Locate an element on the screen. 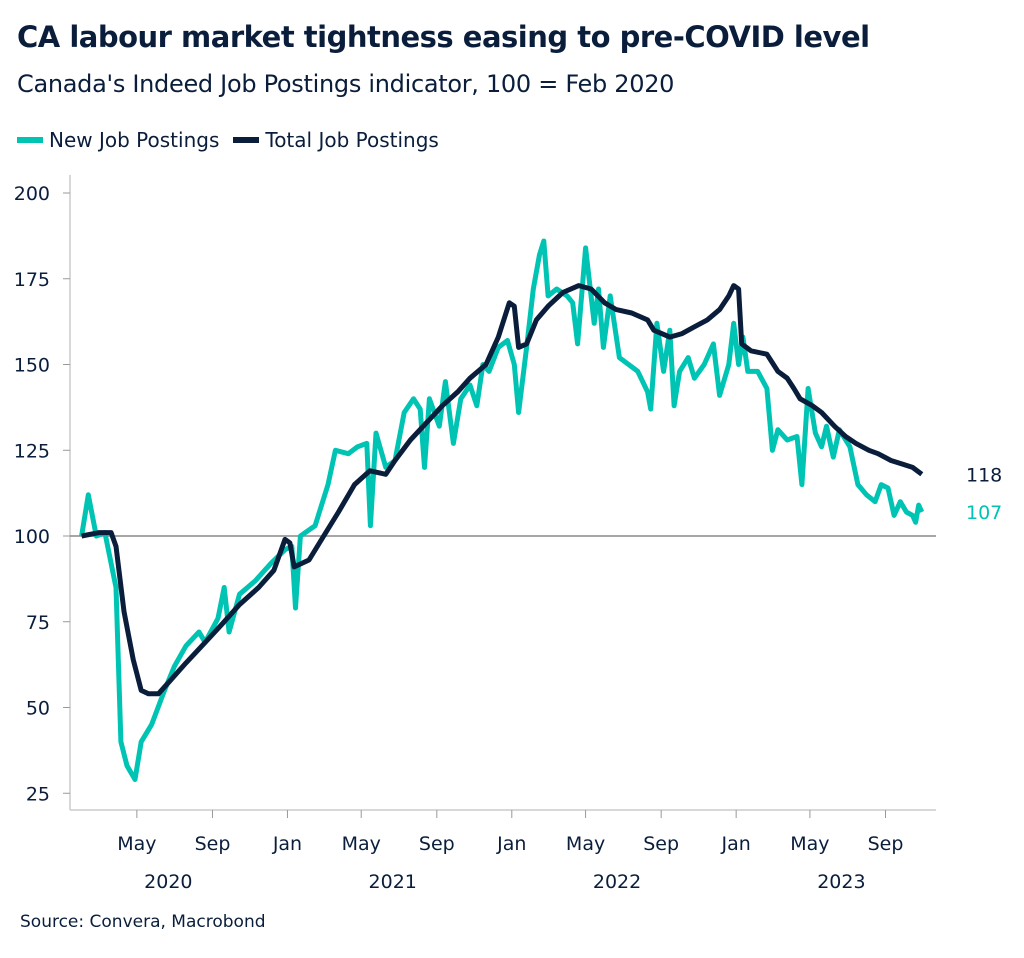  legend-label-new: New Job Postings is located at coordinates (134, 140).